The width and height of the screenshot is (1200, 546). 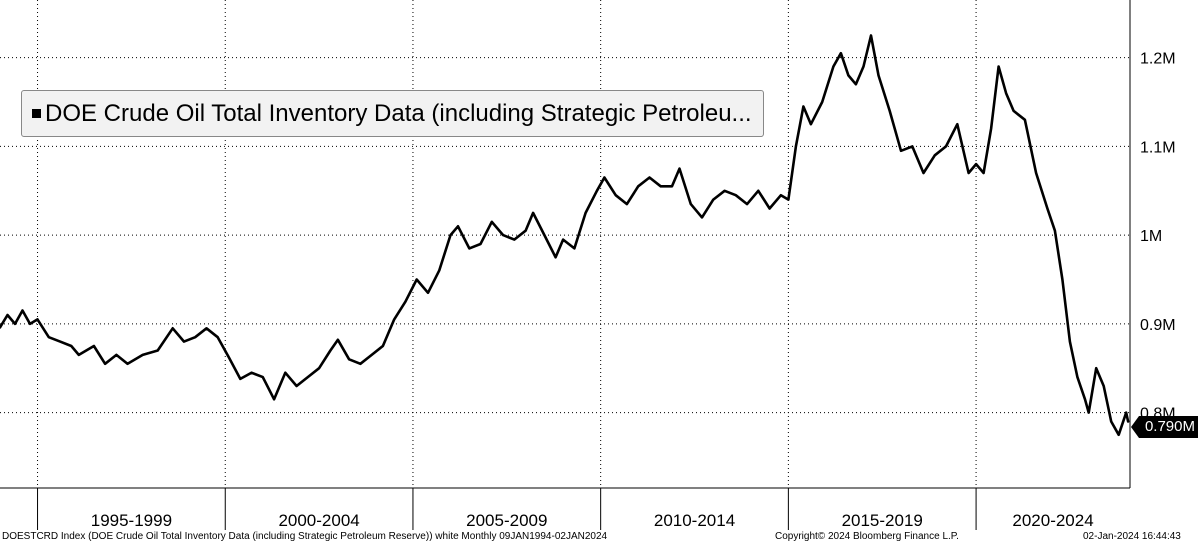 What do you see at coordinates (1151, 236) in the screenshot?
I see `y-tick-label: 1M` at bounding box center [1151, 236].